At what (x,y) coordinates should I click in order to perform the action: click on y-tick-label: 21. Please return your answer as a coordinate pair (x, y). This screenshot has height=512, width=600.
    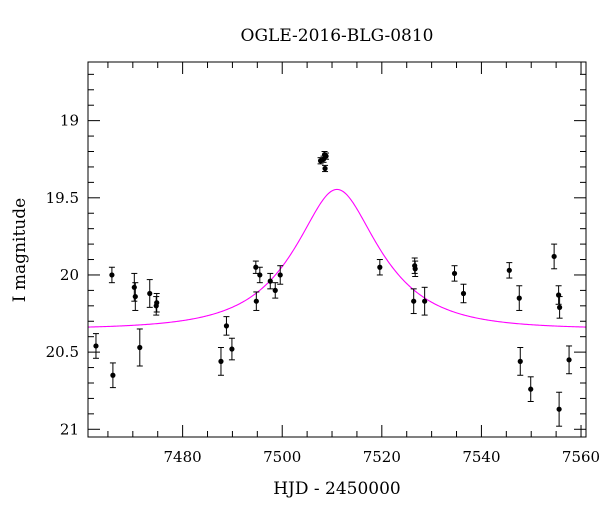
    Looking at the image, I should click on (69, 429).